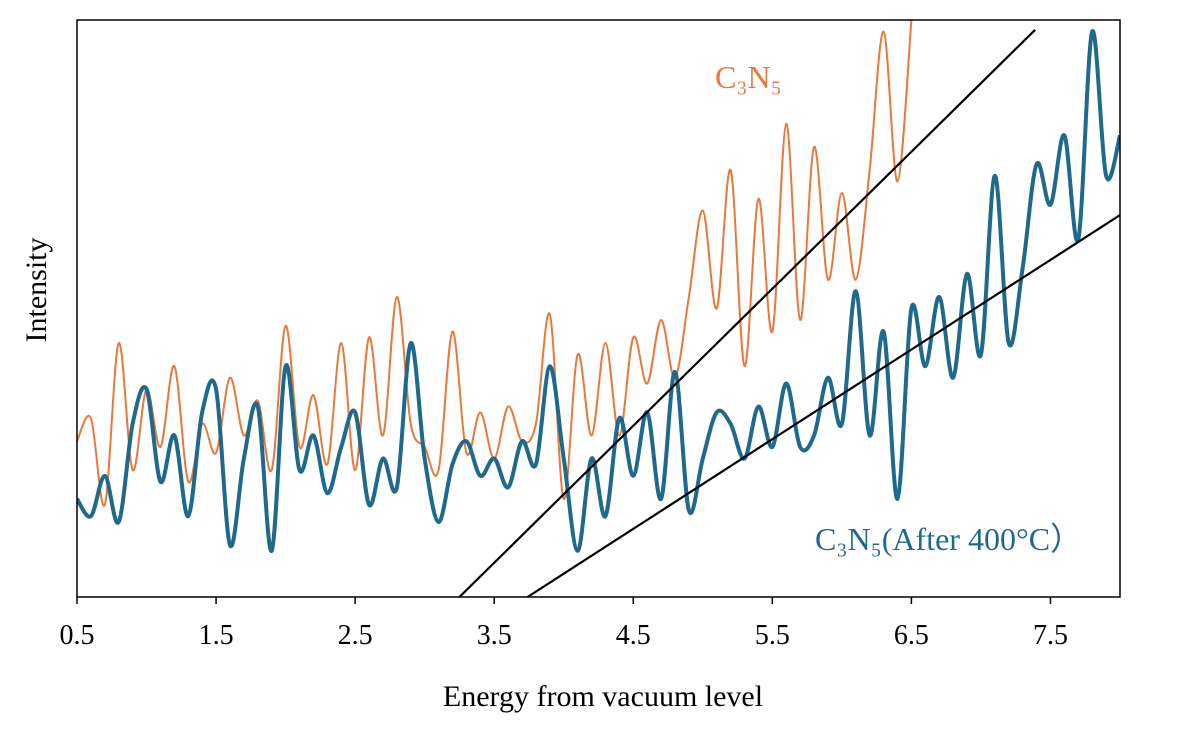  What do you see at coordinates (216, 635) in the screenshot?
I see `x-tick-label: 1.5` at bounding box center [216, 635].